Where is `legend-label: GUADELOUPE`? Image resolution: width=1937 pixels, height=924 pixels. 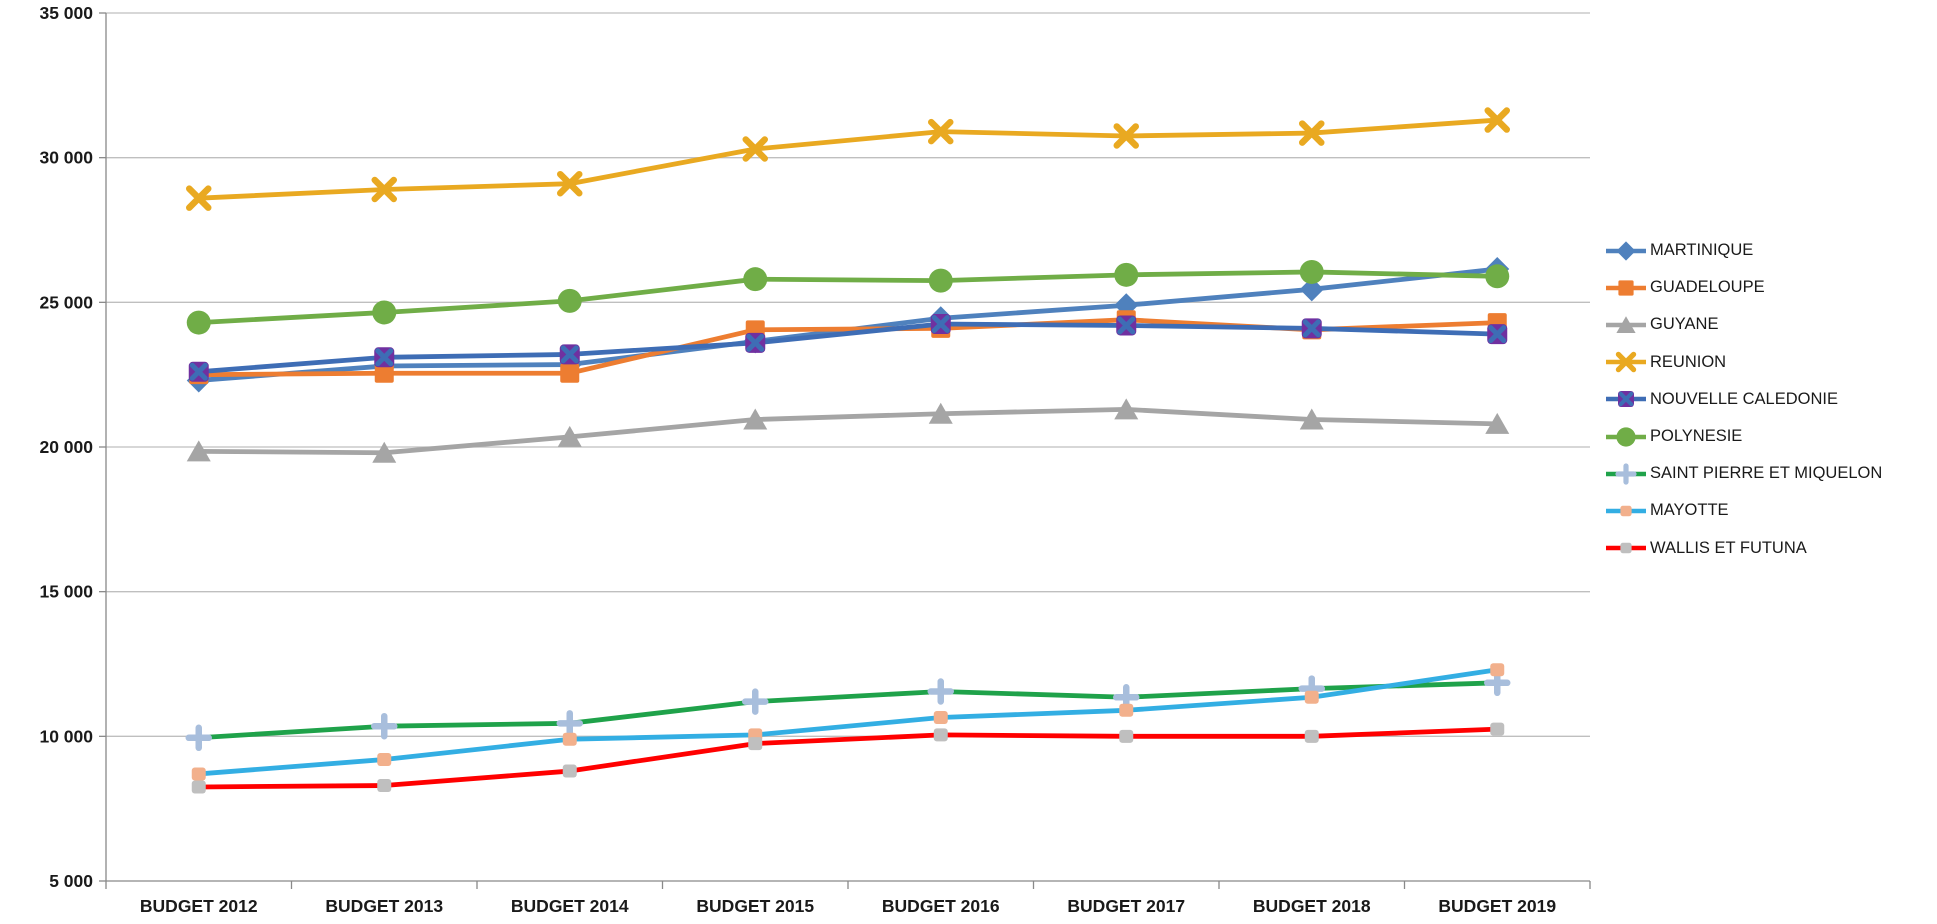
legend-label: GUADELOUPE is located at coordinates (1707, 287).